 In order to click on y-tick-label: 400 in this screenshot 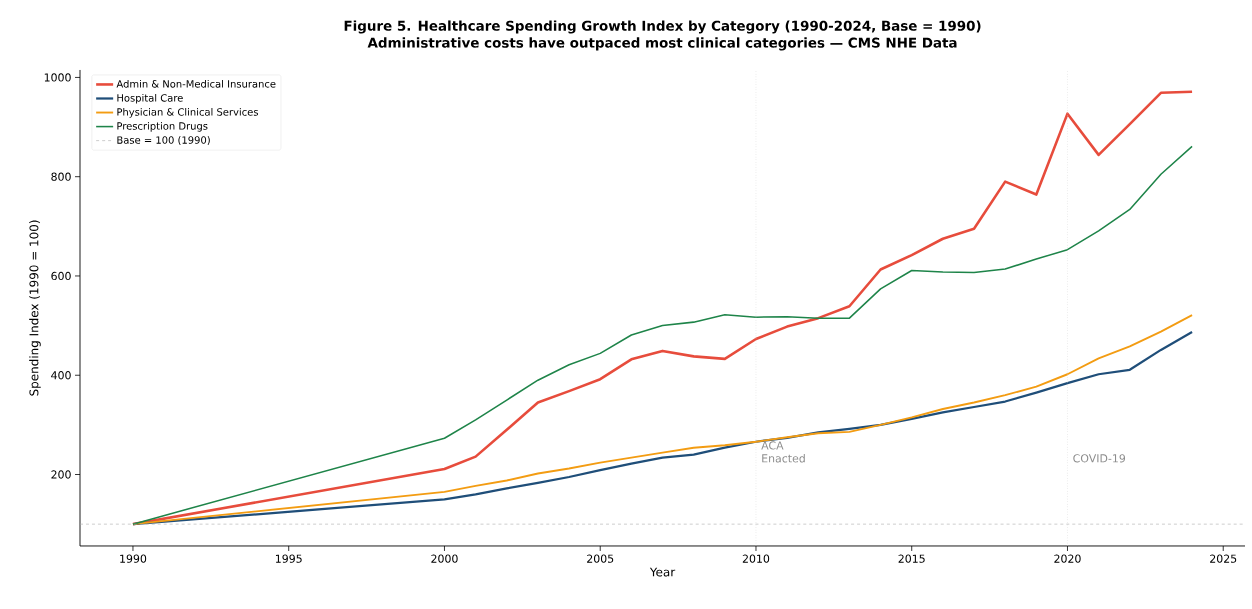, I will do `click(61, 375)`.